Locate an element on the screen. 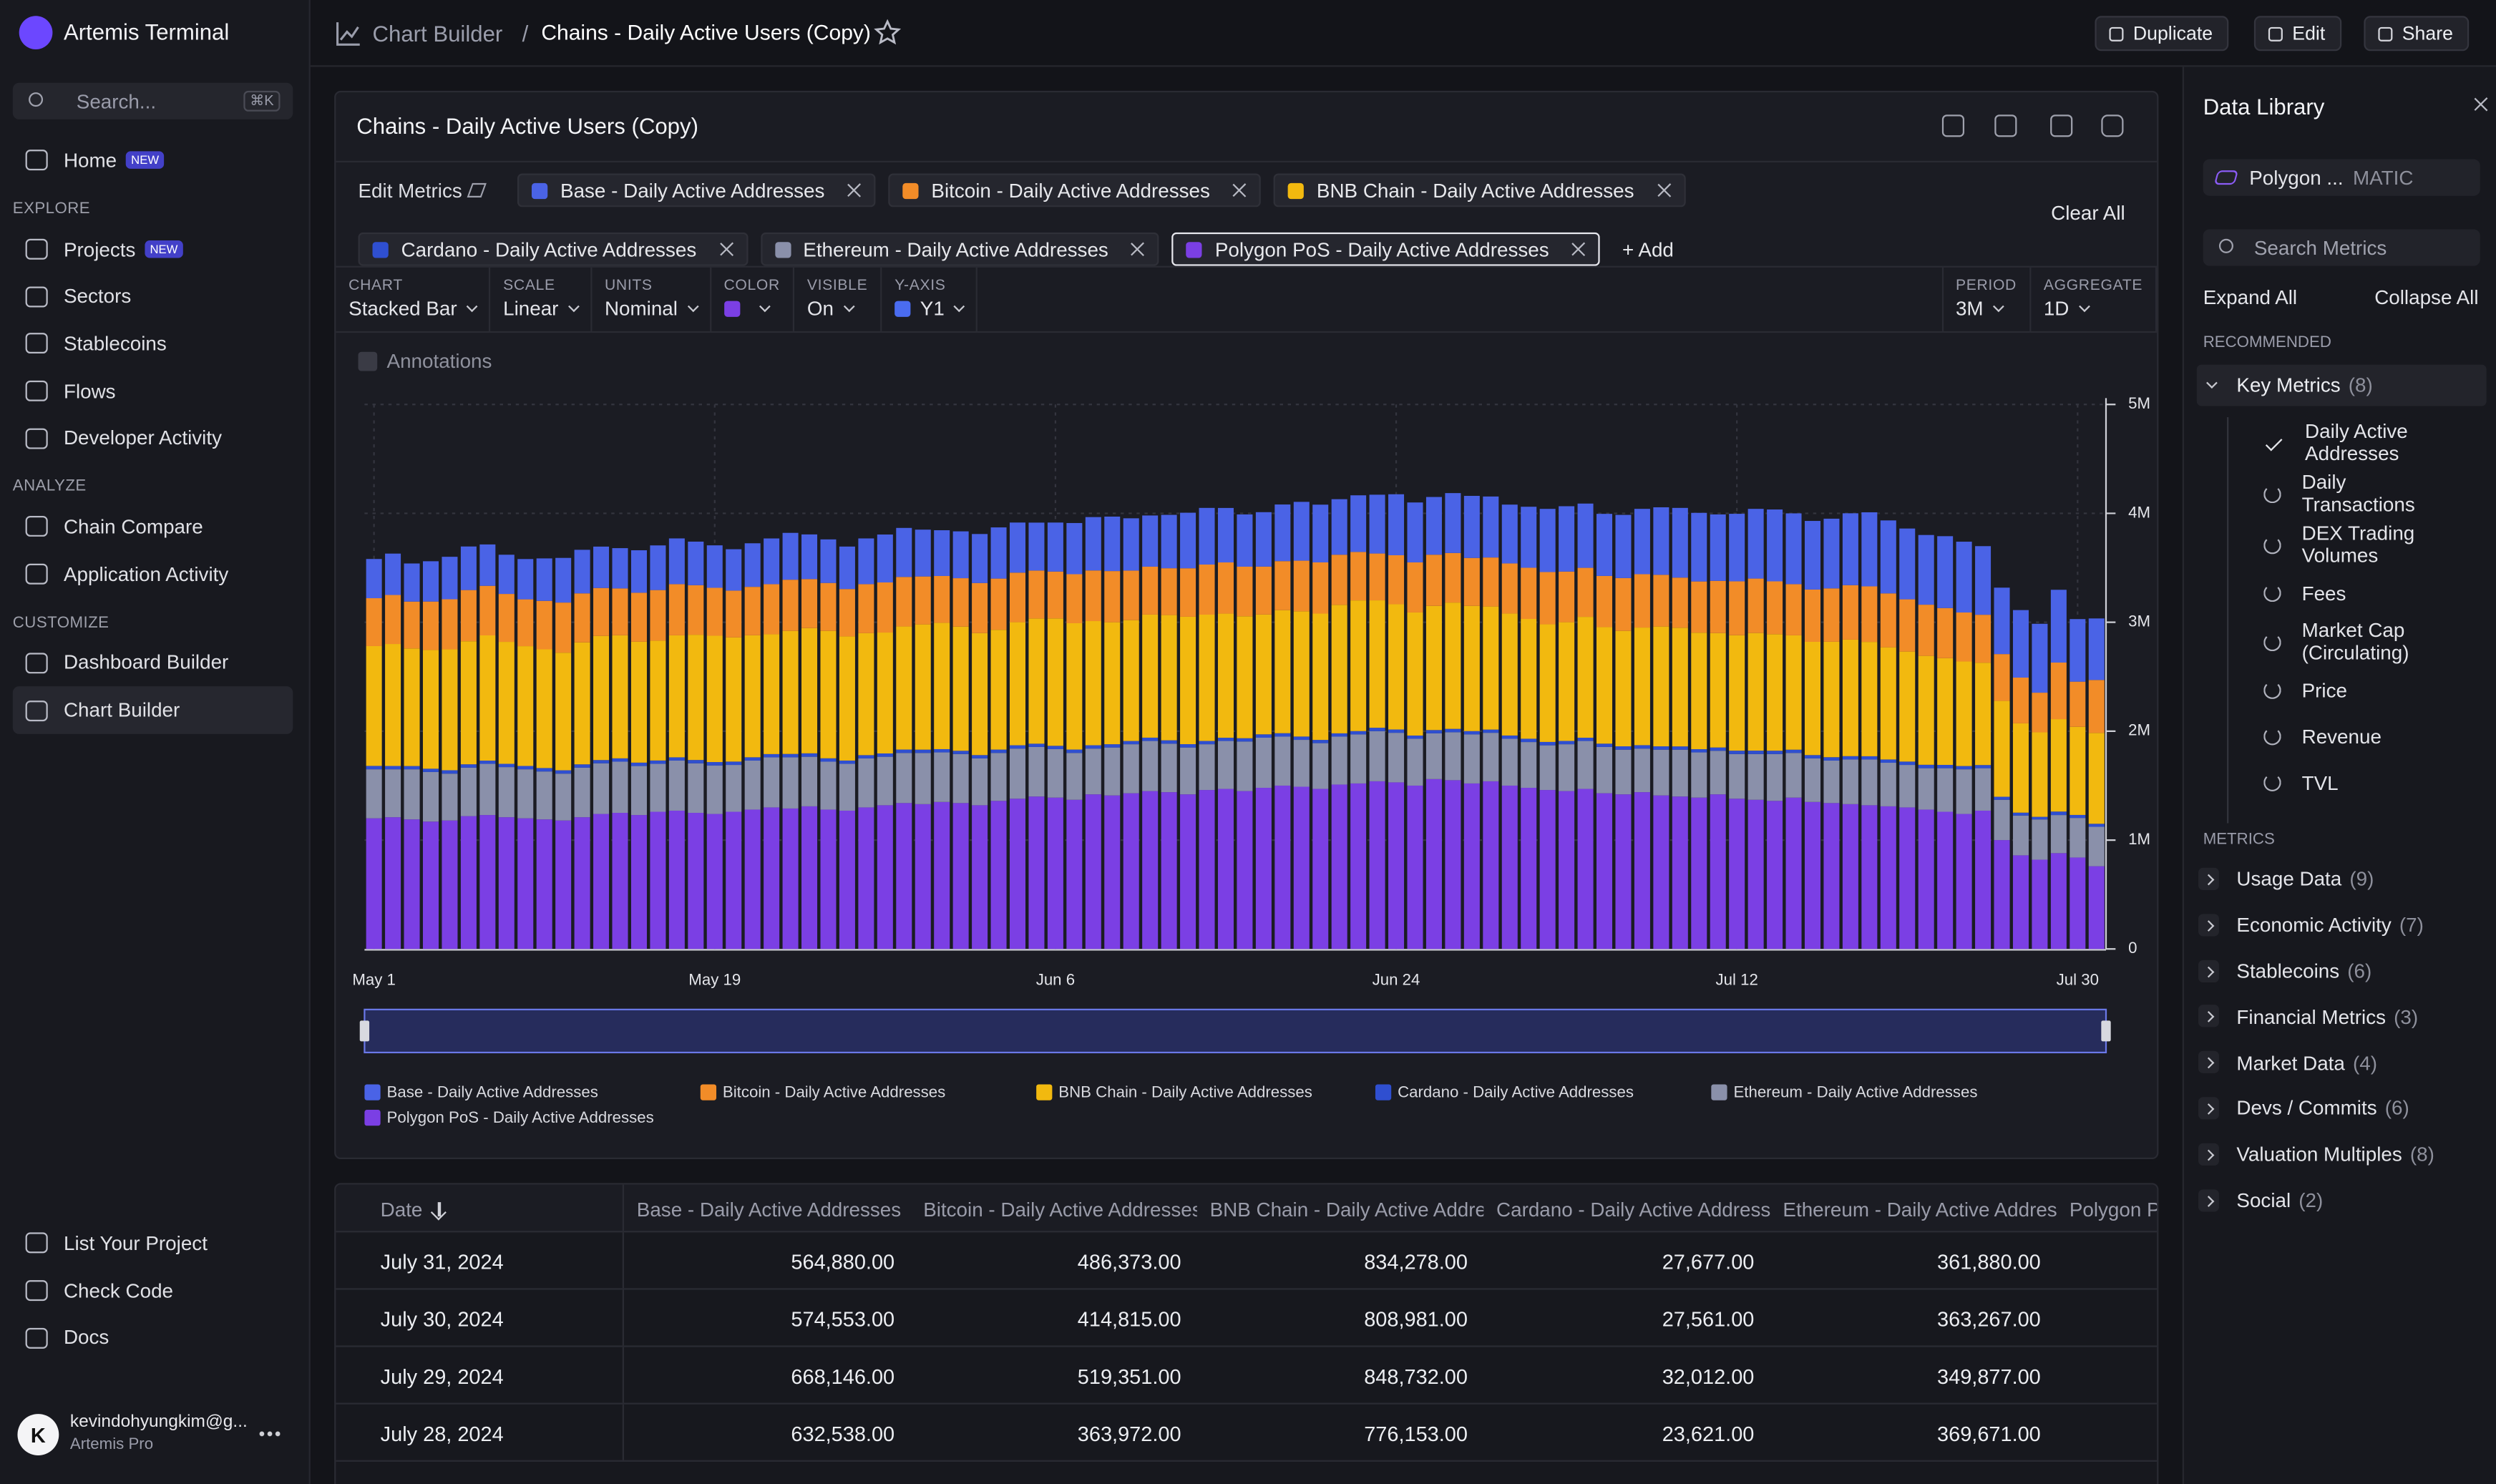 The height and width of the screenshot is (1484, 2496). metric-search: Search Metrics is located at coordinates (2341, 248).